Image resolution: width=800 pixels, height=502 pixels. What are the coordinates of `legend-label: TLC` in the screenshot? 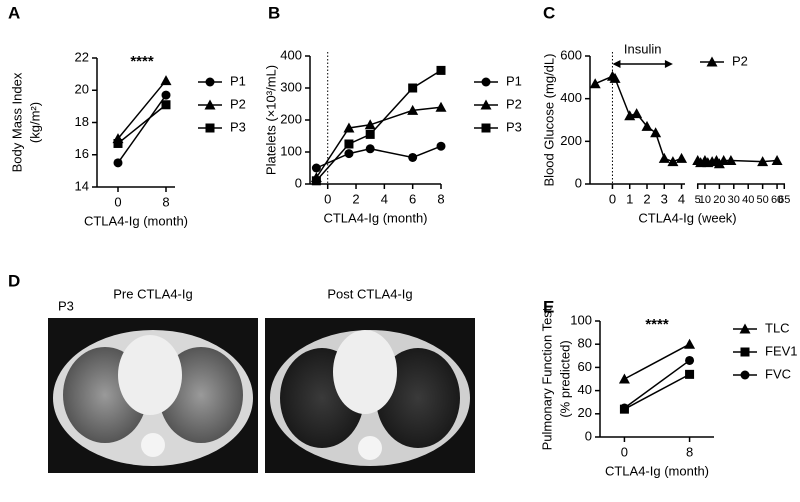 It's located at (777, 327).